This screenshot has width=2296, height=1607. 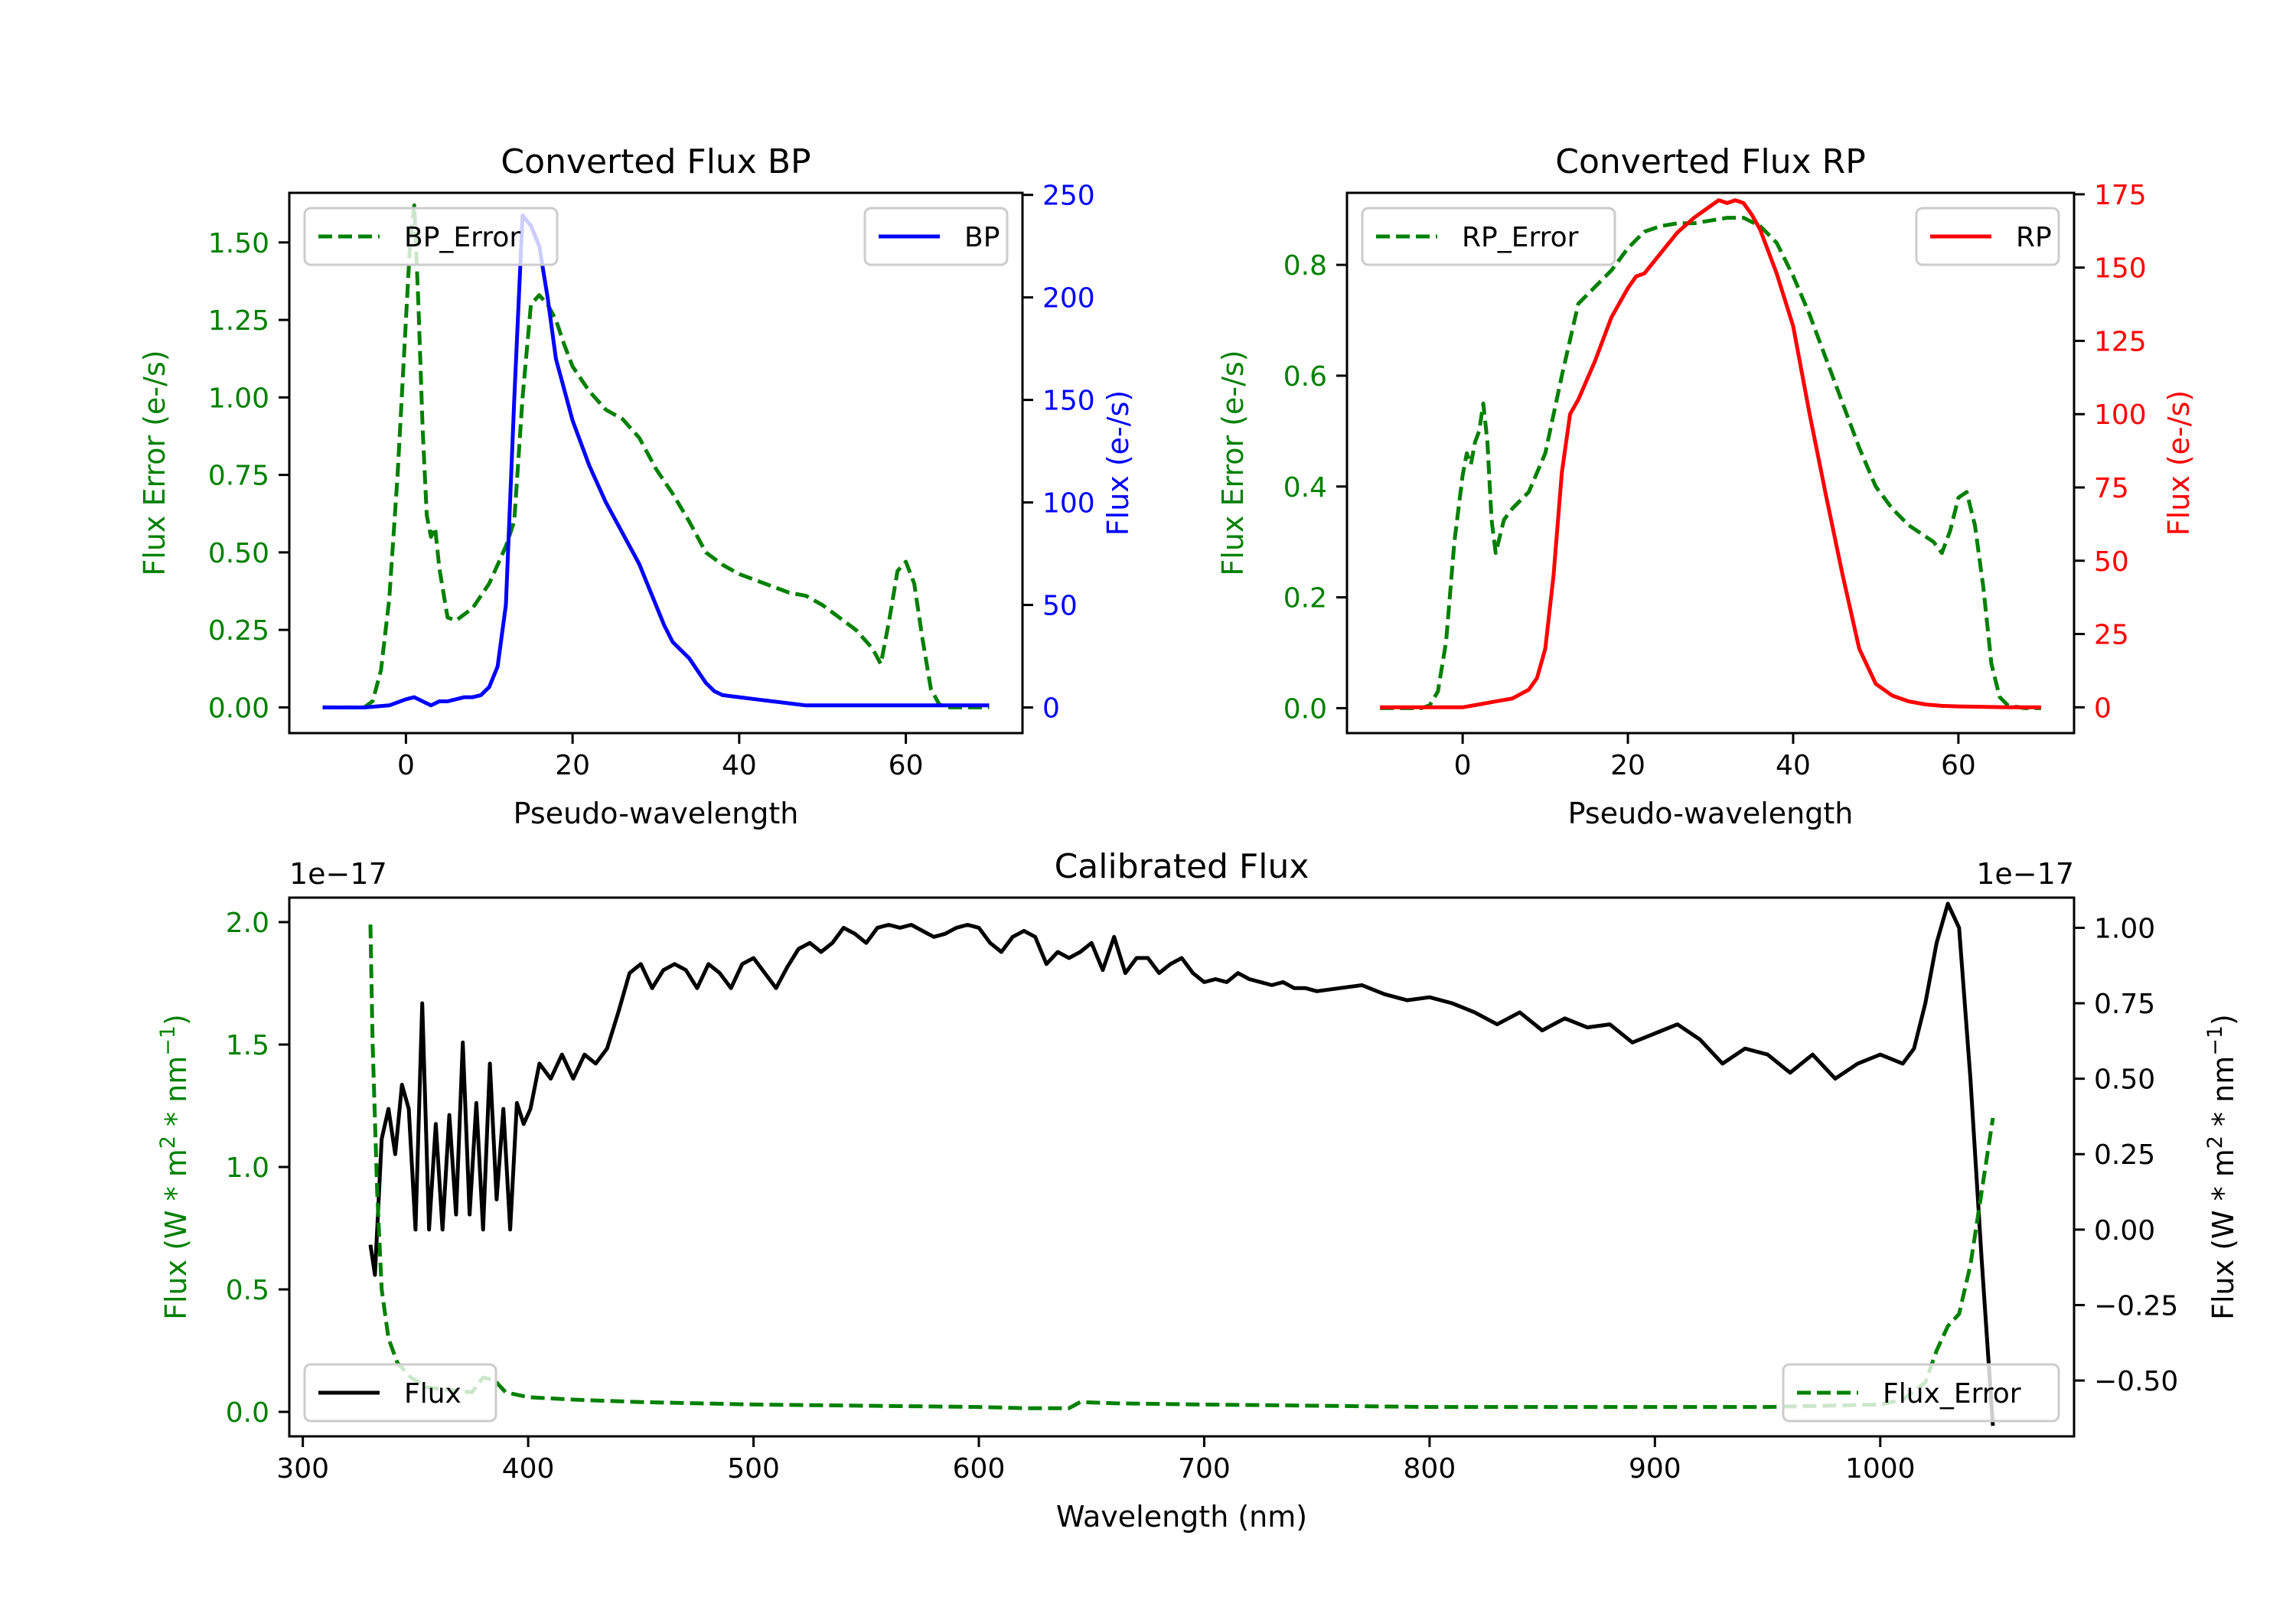 What do you see at coordinates (1181, 1517) in the screenshot?
I see `calibrated-x-axis-label: Wavelength (nm)` at bounding box center [1181, 1517].